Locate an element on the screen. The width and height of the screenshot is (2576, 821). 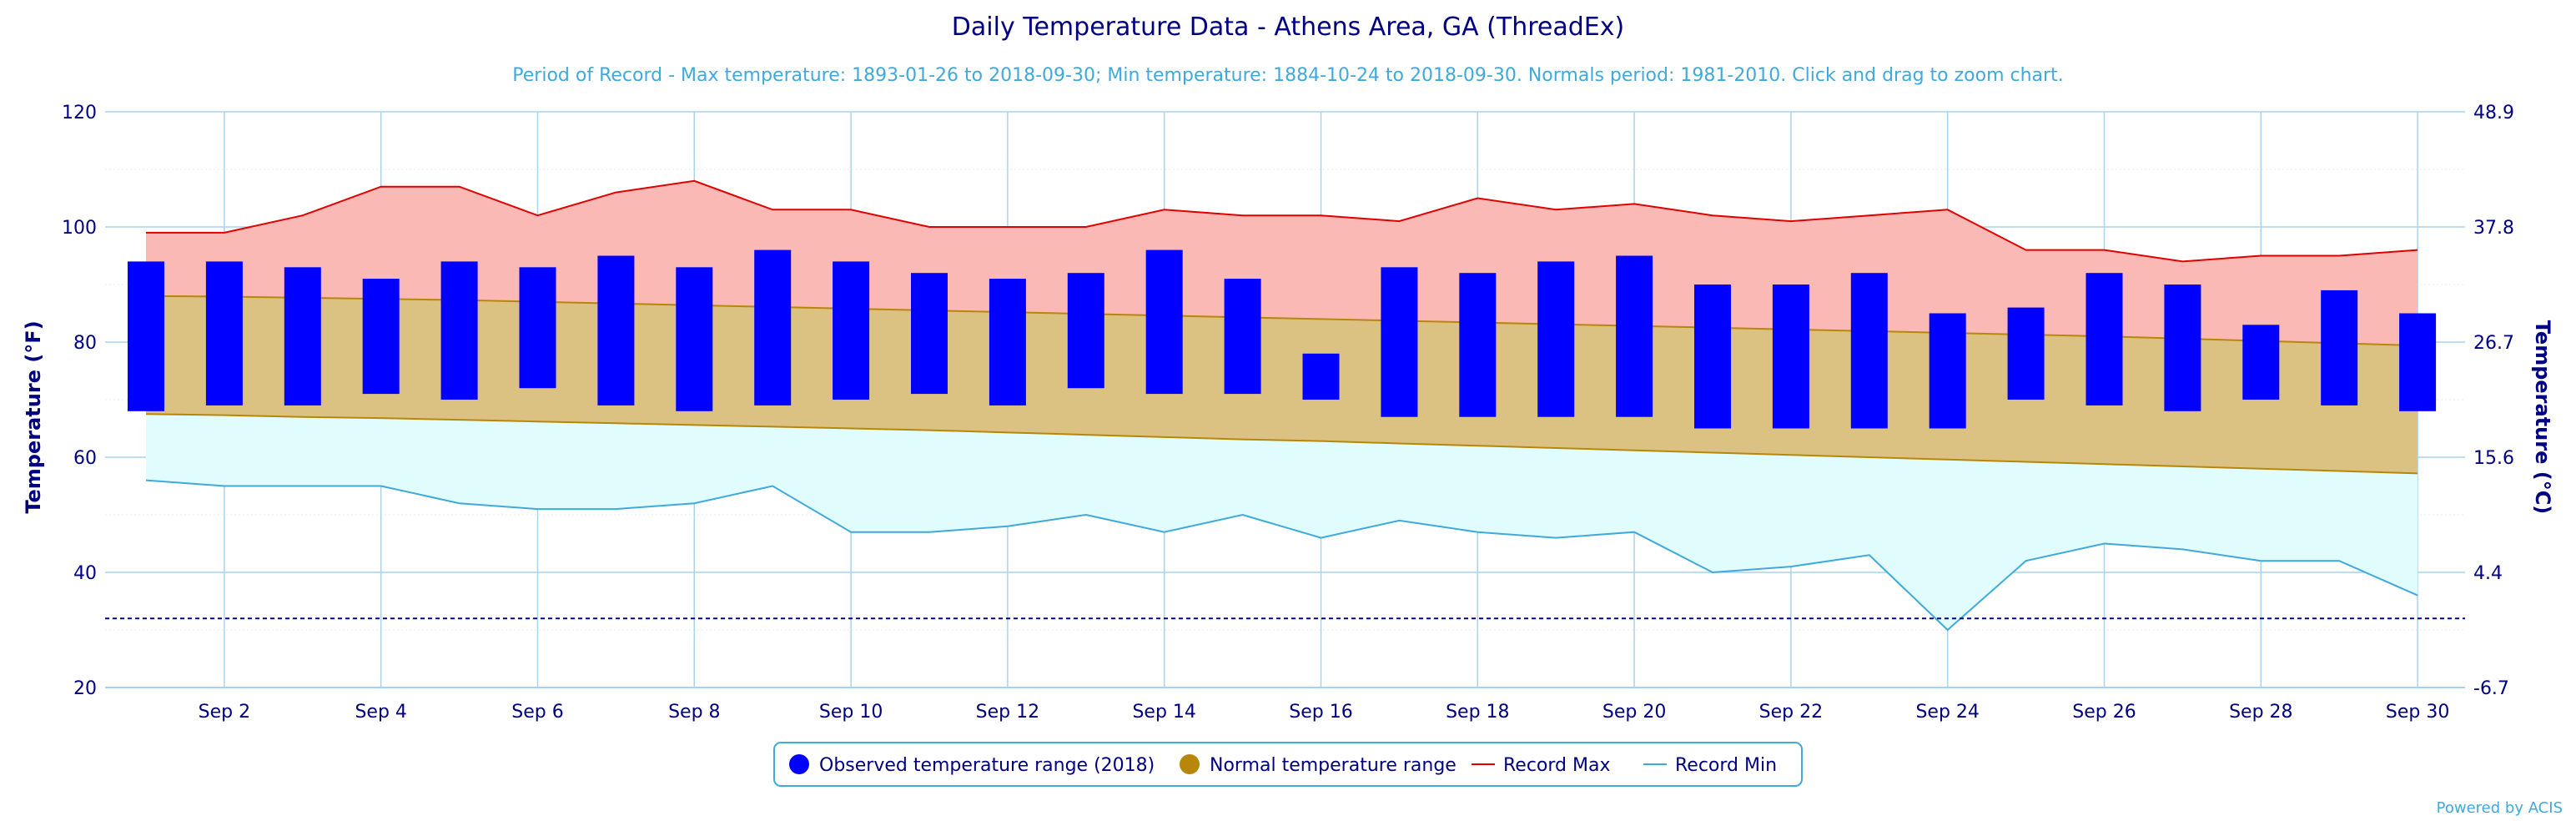
legend-item-record-max-label: Record Max is located at coordinates (1557, 765).